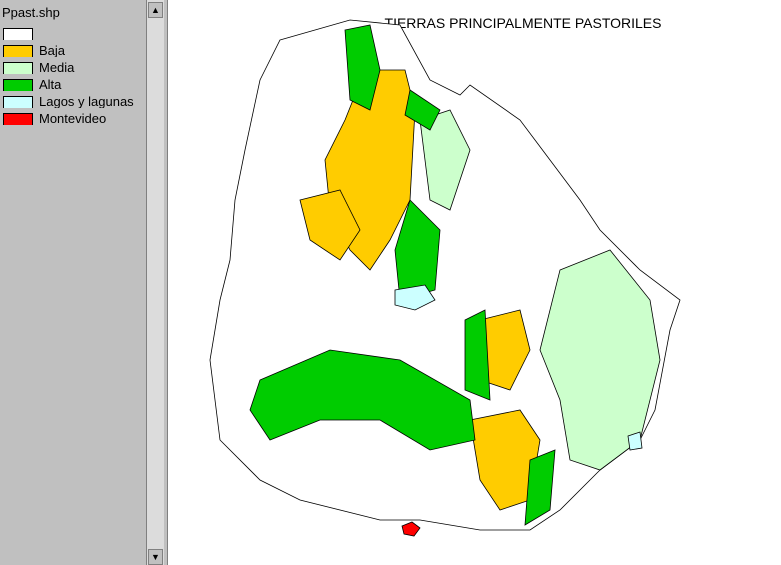 The width and height of the screenshot is (781, 565). What do you see at coordinates (86, 101) in the screenshot?
I see `legend-label: Lagos y lagunas` at bounding box center [86, 101].